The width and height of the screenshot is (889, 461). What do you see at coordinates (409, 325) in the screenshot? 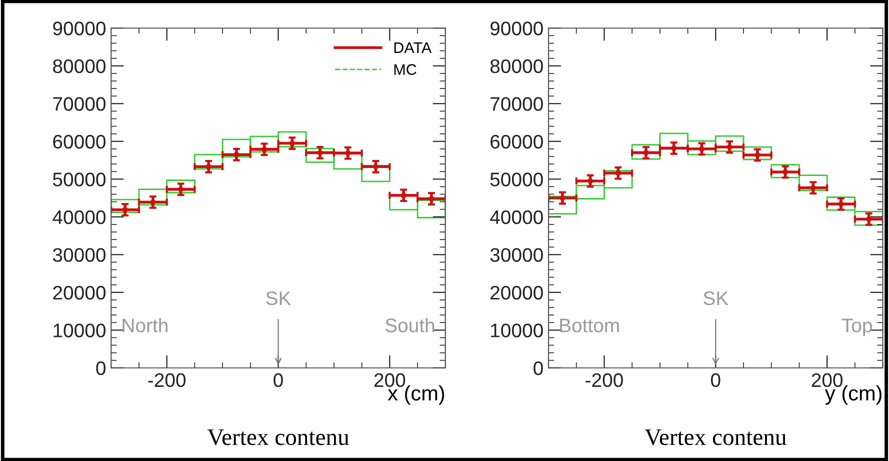
I see `annotation: South` at bounding box center [409, 325].